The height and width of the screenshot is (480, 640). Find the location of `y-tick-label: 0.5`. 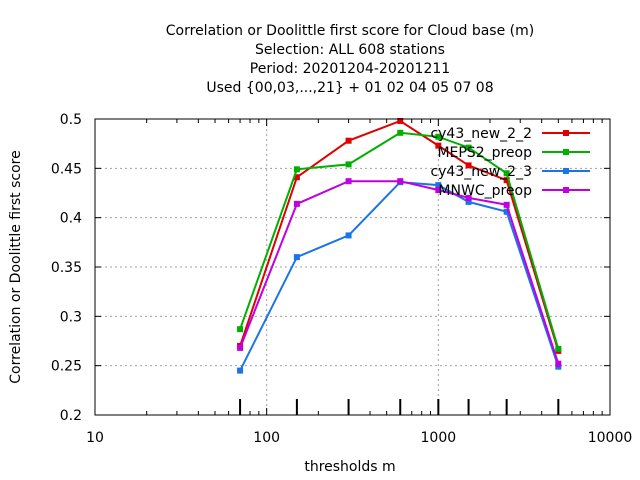

y-tick-label: 0.5 is located at coordinates (71, 120).